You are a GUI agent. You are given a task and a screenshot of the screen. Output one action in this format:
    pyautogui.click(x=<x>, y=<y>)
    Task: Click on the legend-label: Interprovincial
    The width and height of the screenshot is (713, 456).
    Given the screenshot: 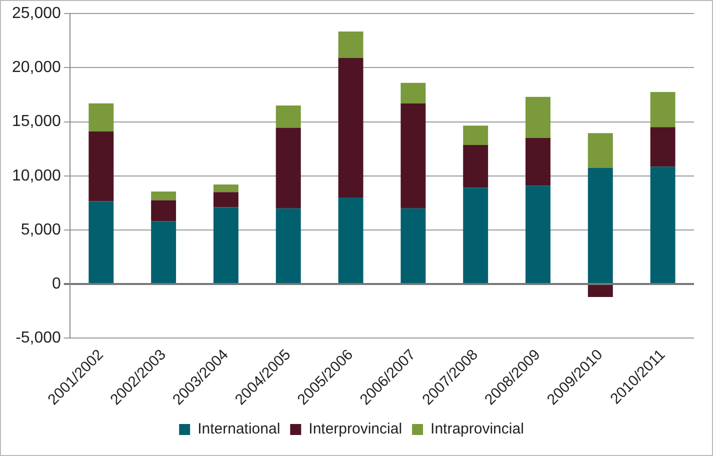 What is the action you would take?
    pyautogui.click(x=355, y=429)
    